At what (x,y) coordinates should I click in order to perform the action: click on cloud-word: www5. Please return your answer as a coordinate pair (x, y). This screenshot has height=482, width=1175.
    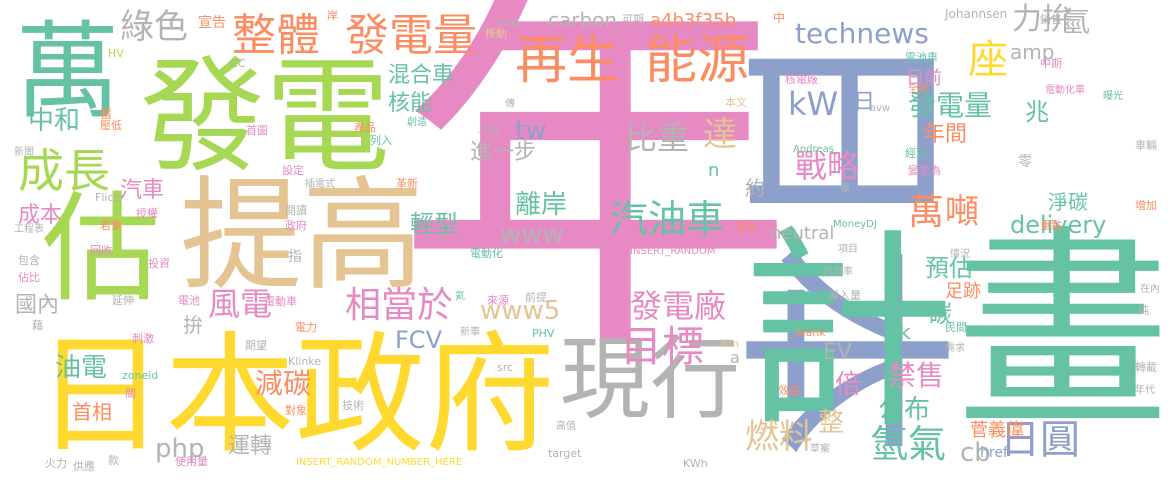
    Looking at the image, I should click on (520, 311).